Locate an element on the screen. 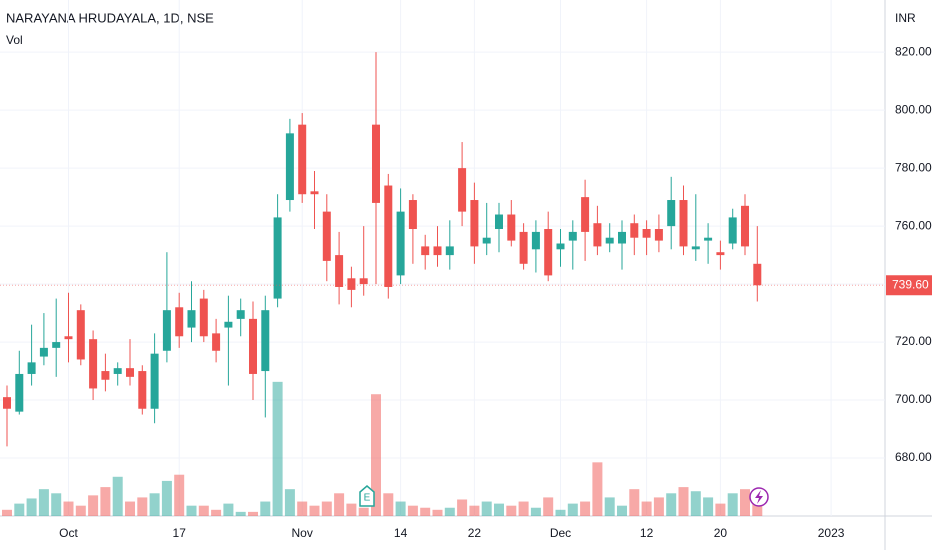  last-price-tag is located at coordinates (909, 285).